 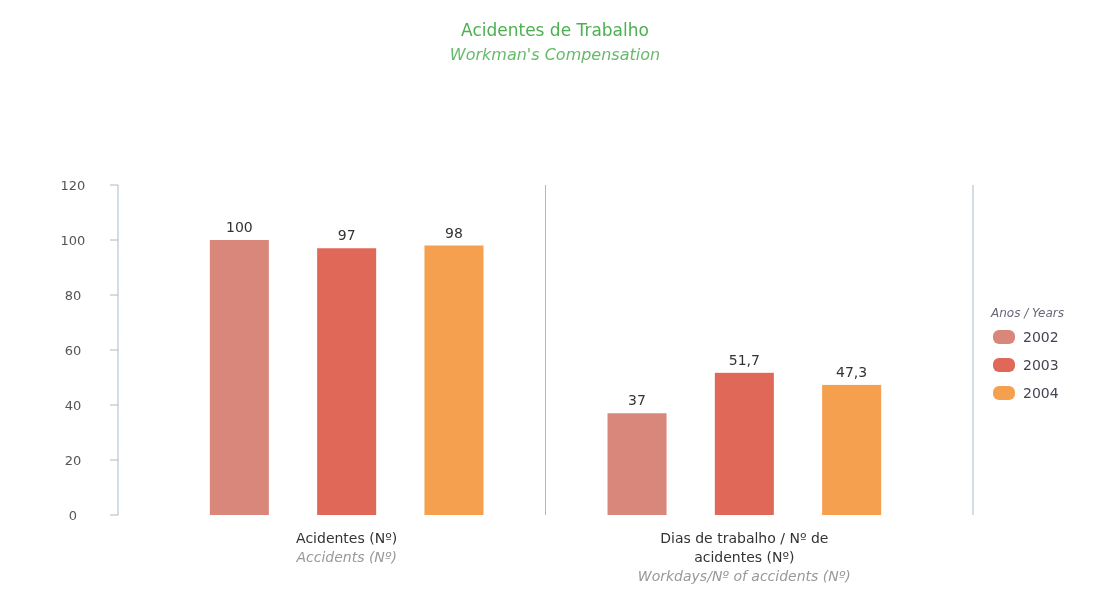 I want to click on y-tick-label: 60, so click(x=73, y=350).